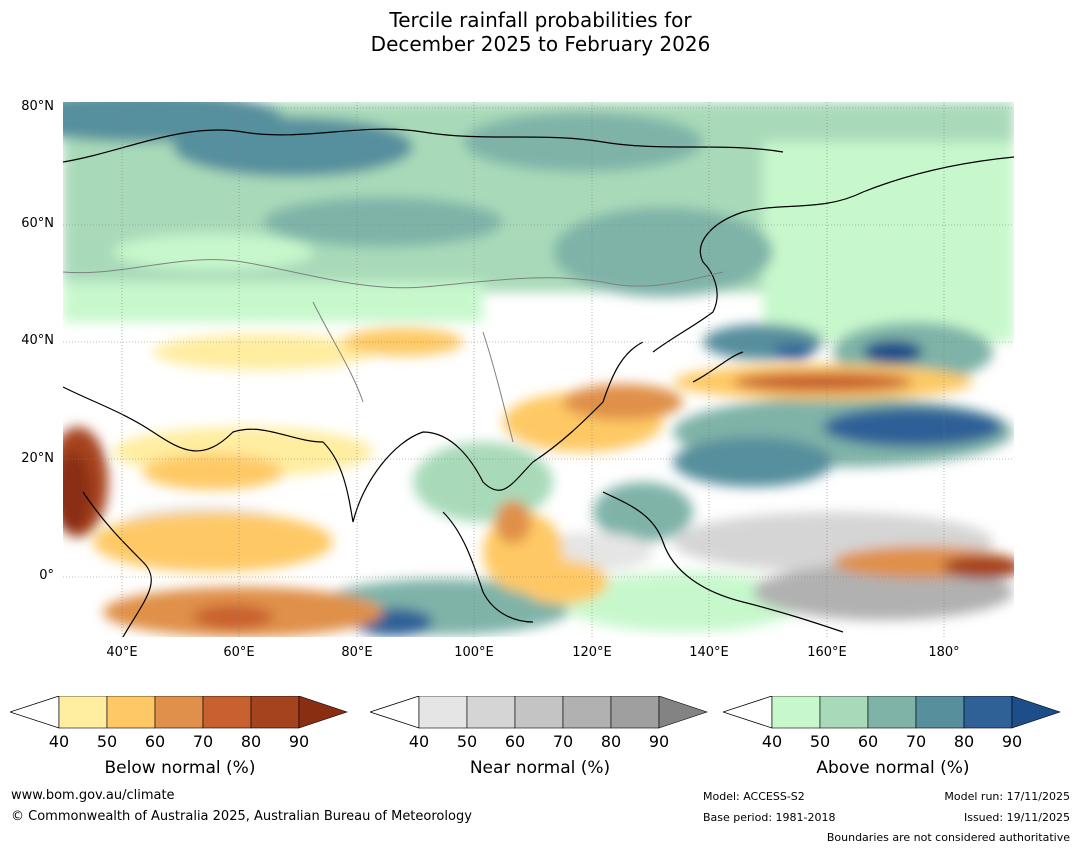  Describe the element at coordinates (35, 712) in the screenshot. I see `below-extend-low` at that location.